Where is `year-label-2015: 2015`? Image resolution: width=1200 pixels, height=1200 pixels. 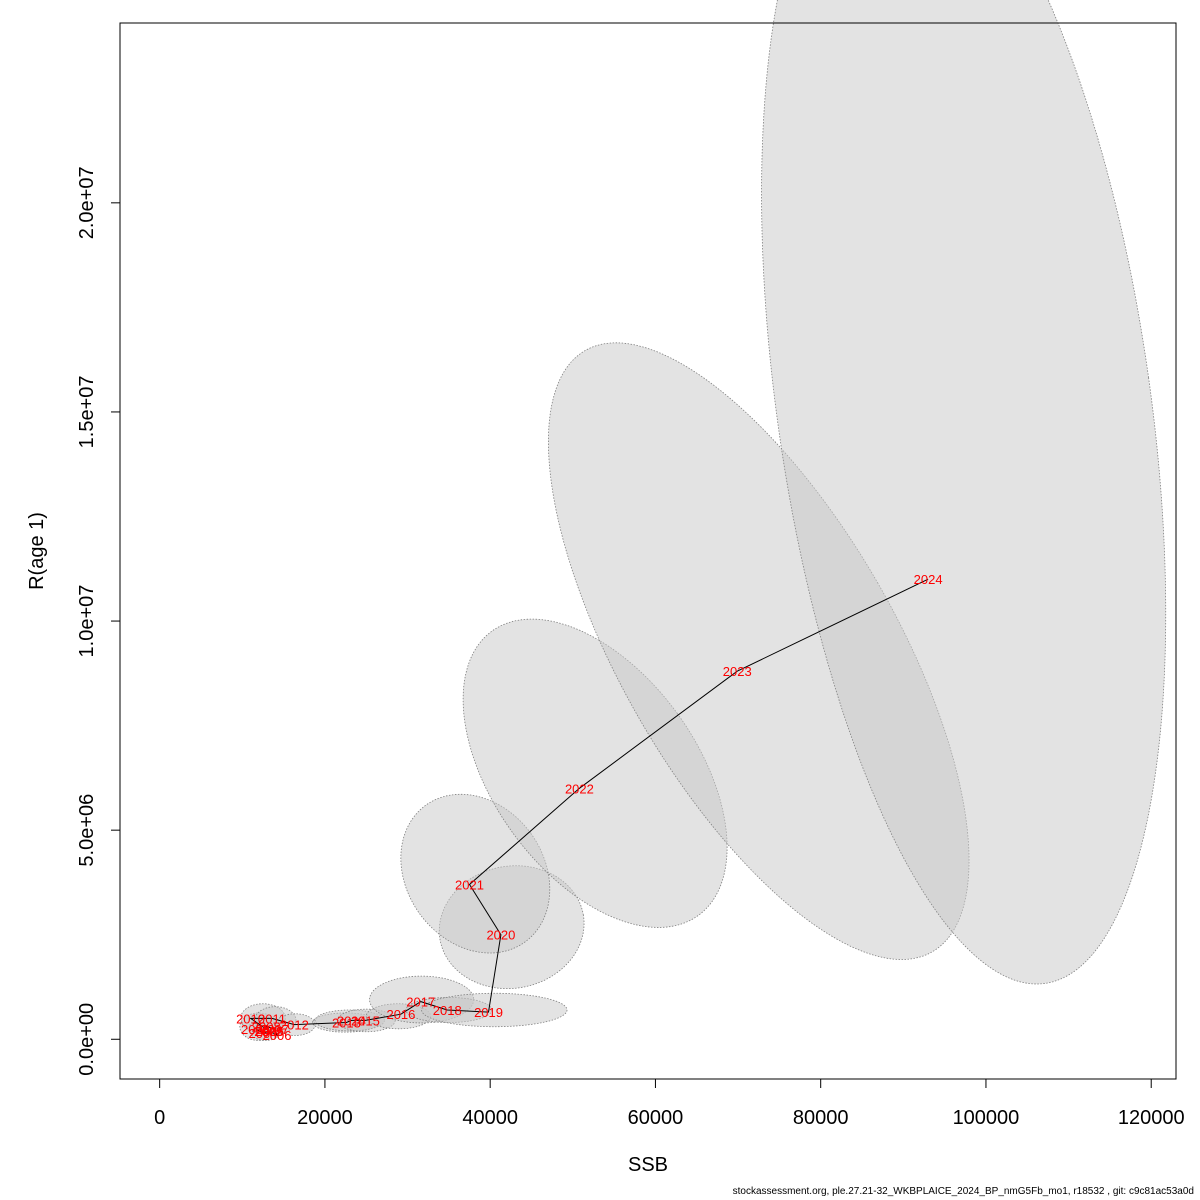 year-label-2015: 2015 is located at coordinates (365, 1020).